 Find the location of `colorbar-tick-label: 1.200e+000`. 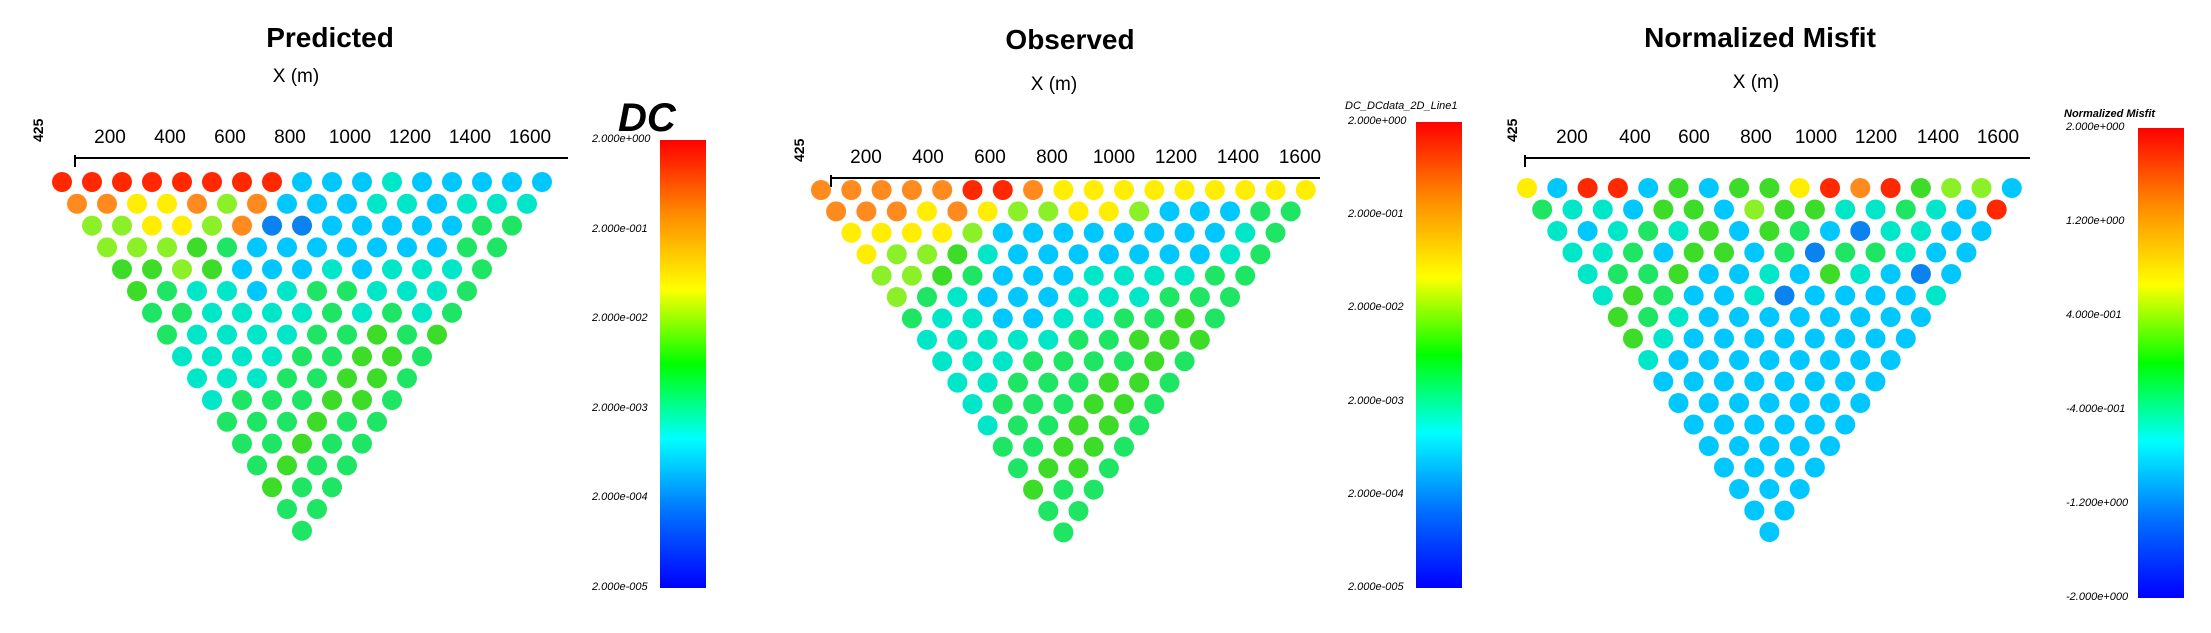

colorbar-tick-label: 1.200e+000 is located at coordinates (2095, 221).